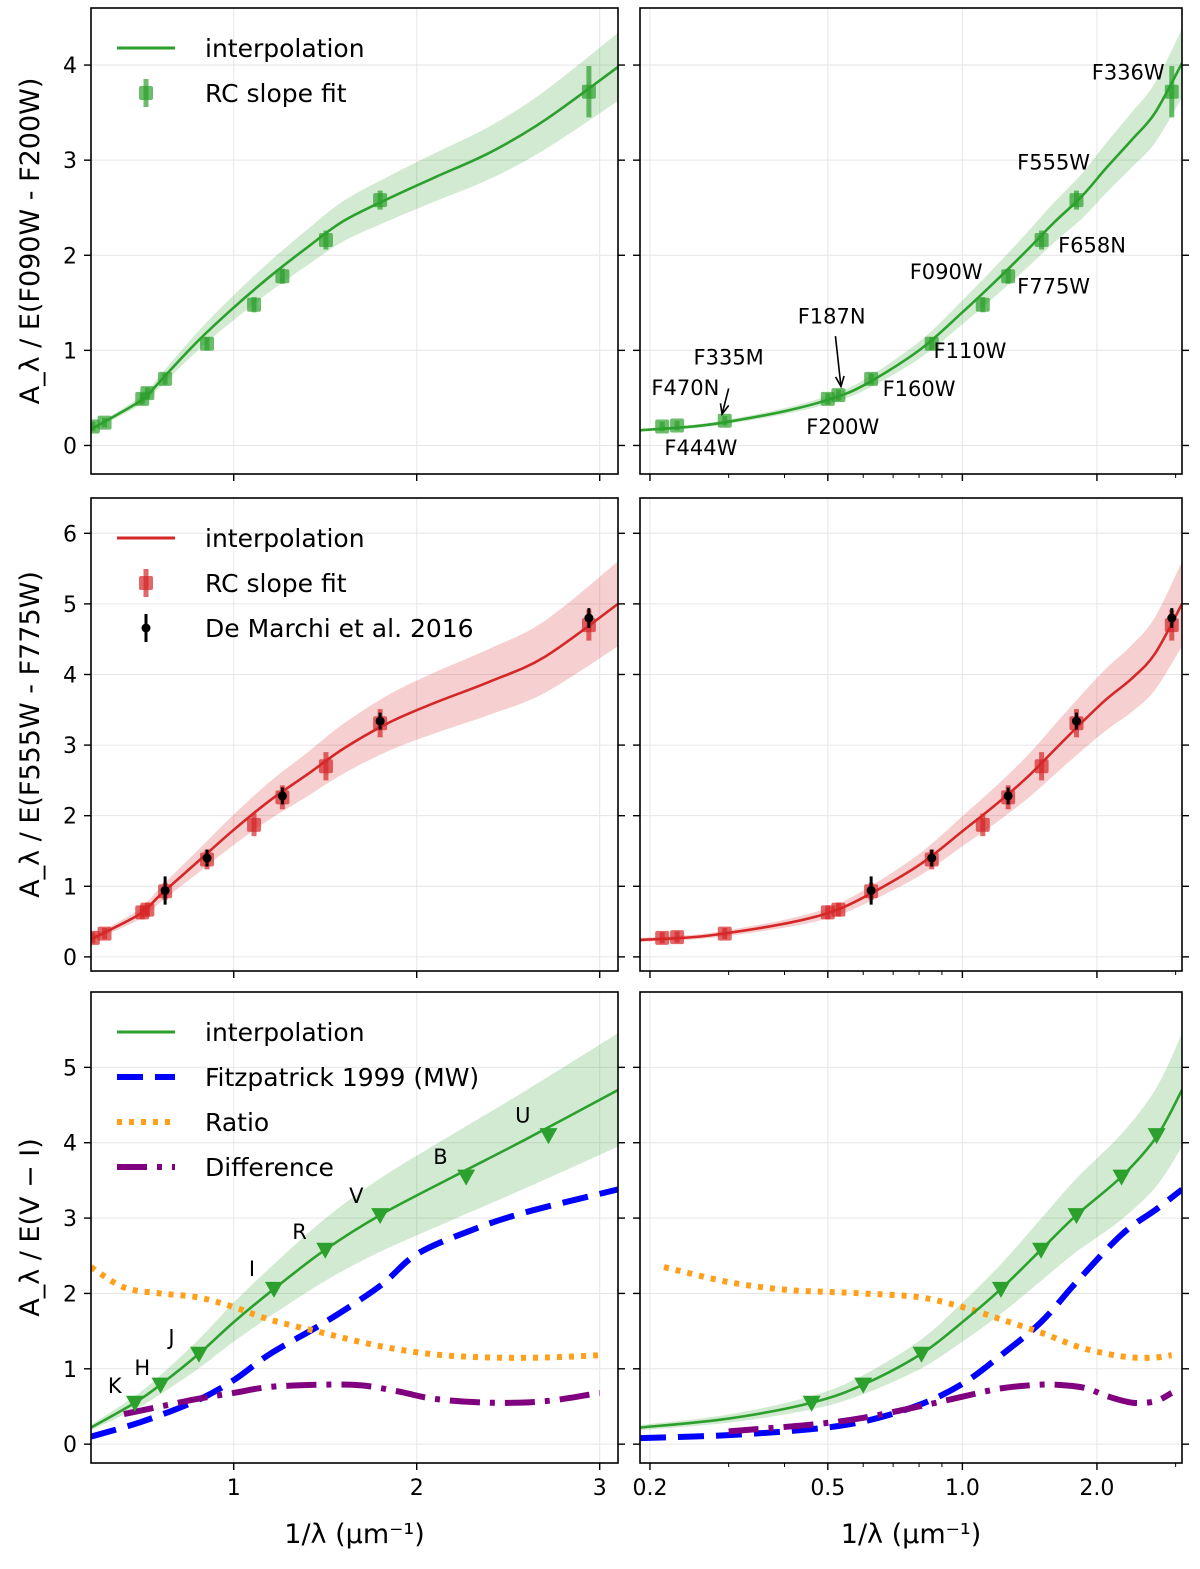 The width and height of the screenshot is (1200, 1569). Describe the element at coordinates (1096, 1488) in the screenshot. I see `x-tick-label: 2.0` at that location.